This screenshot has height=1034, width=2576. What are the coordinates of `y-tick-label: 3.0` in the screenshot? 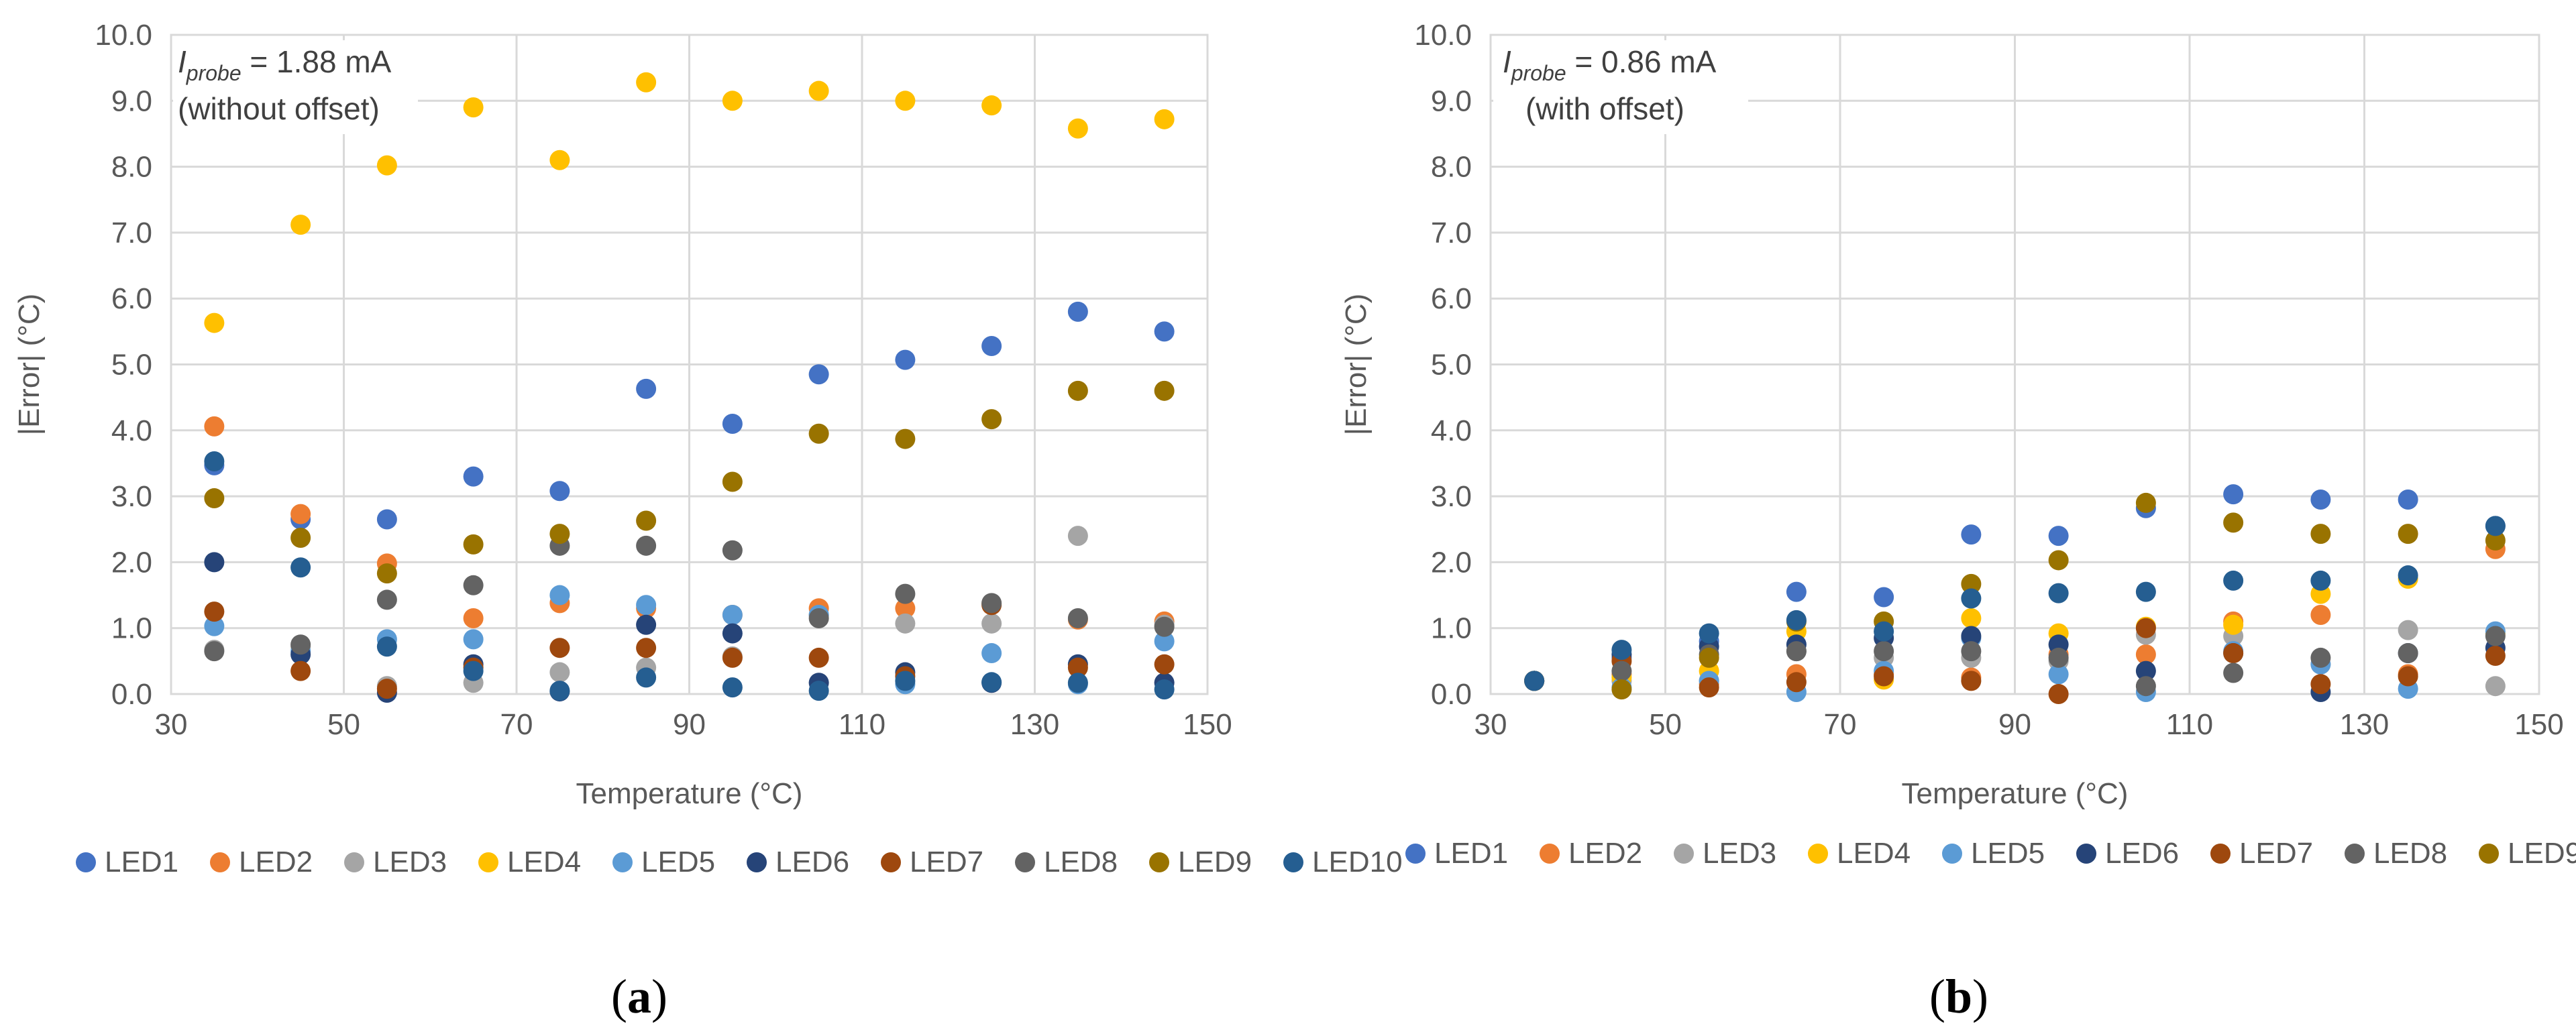 It's located at (1451, 496).